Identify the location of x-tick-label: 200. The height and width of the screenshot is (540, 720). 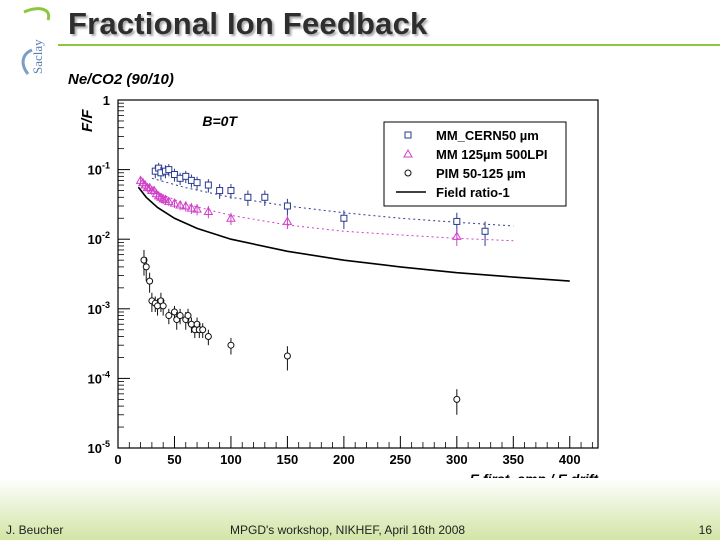
(344, 459).